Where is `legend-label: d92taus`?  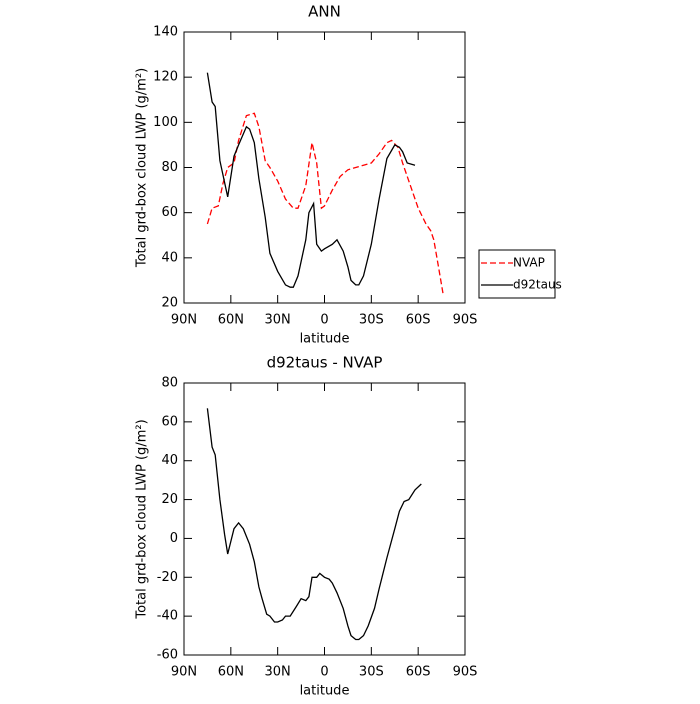 legend-label: d92taus is located at coordinates (537, 285).